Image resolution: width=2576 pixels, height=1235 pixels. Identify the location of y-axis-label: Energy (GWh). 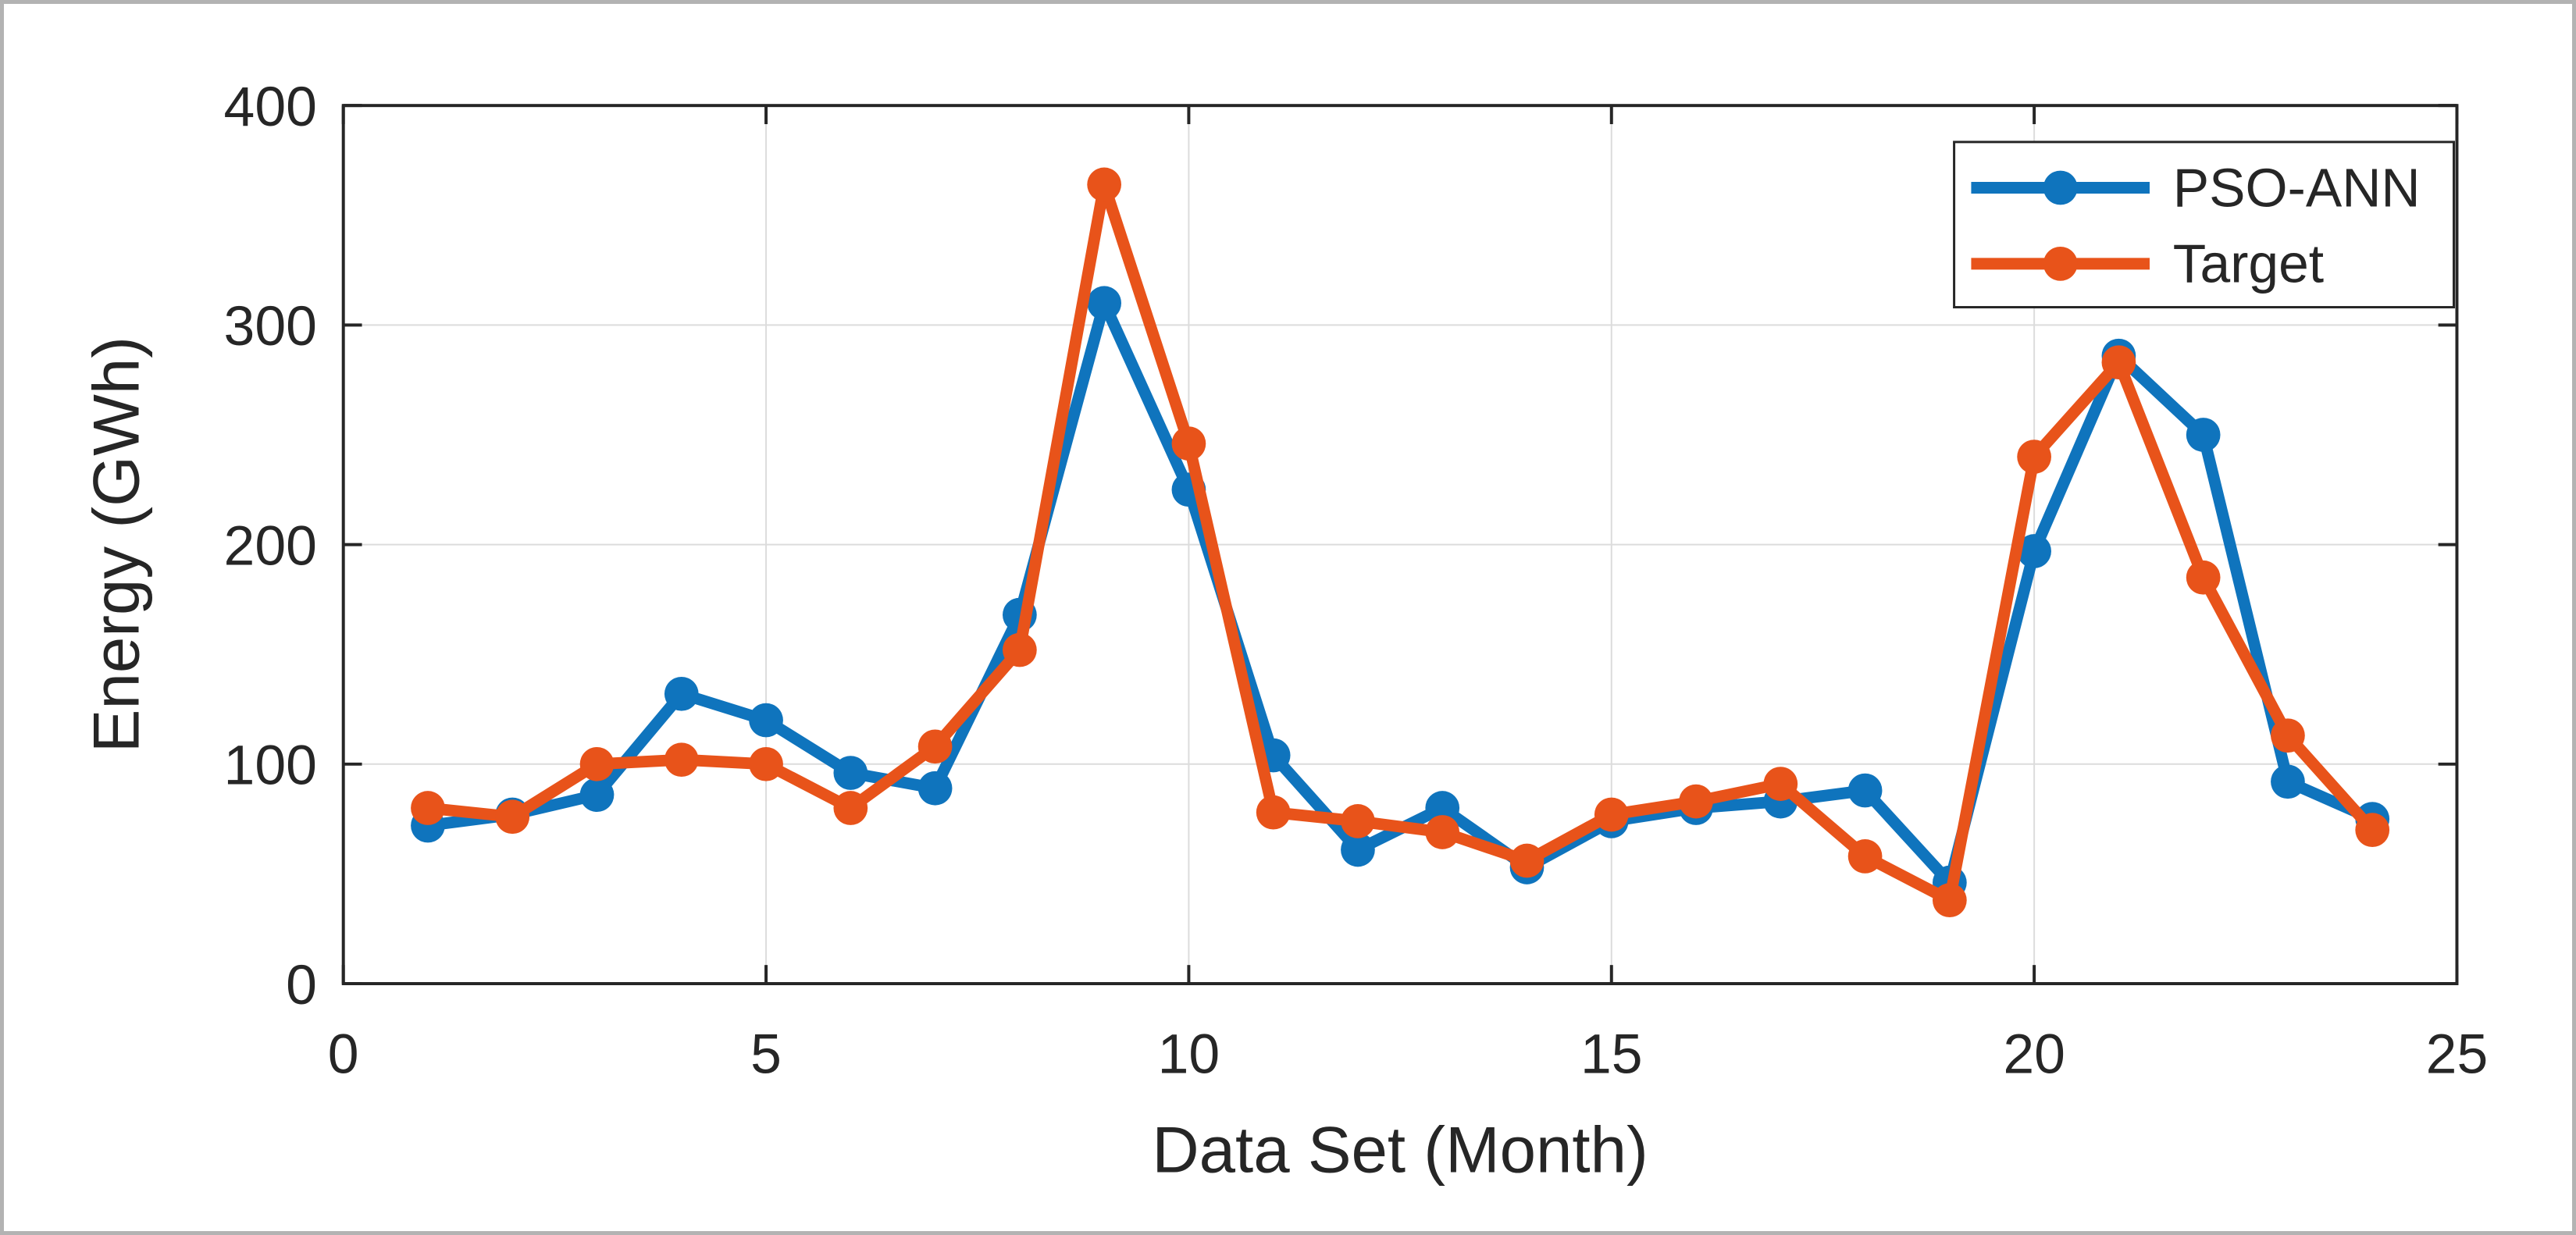
(116, 544).